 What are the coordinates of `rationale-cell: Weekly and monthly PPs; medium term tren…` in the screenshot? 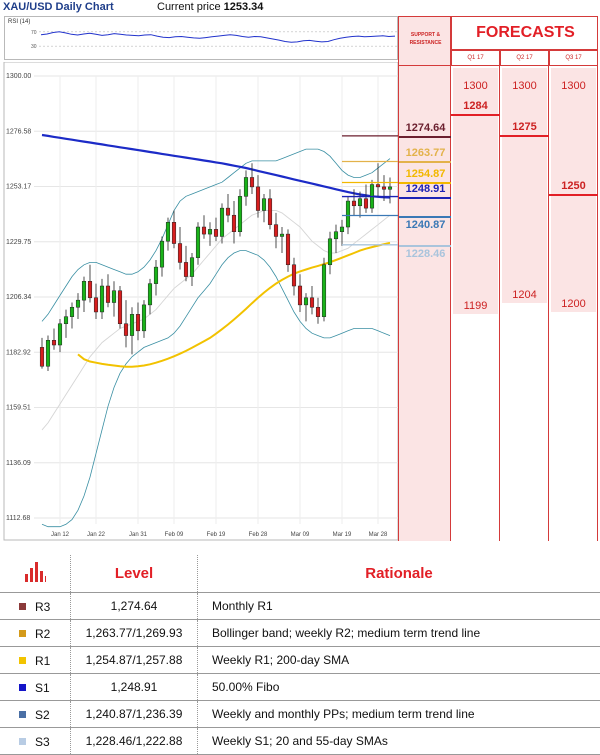 It's located at (399, 714).